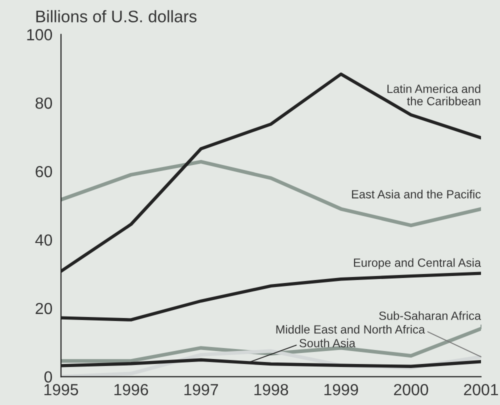 Image resolution: width=500 pixels, height=405 pixels. I want to click on y-tick-label: 100, so click(39, 34).